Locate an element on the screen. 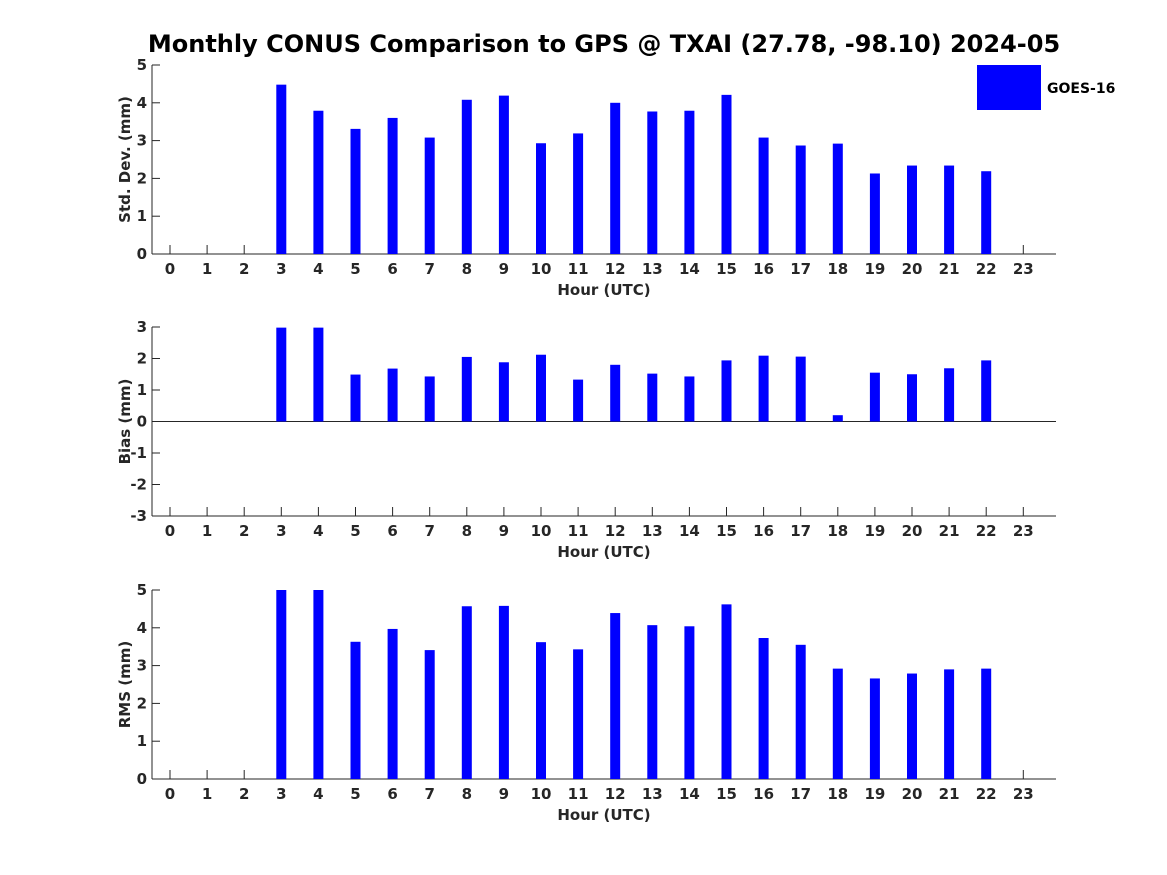 This screenshot has width=1167, height=875. y-axis-label: RMS (mm) is located at coordinates (125, 684).